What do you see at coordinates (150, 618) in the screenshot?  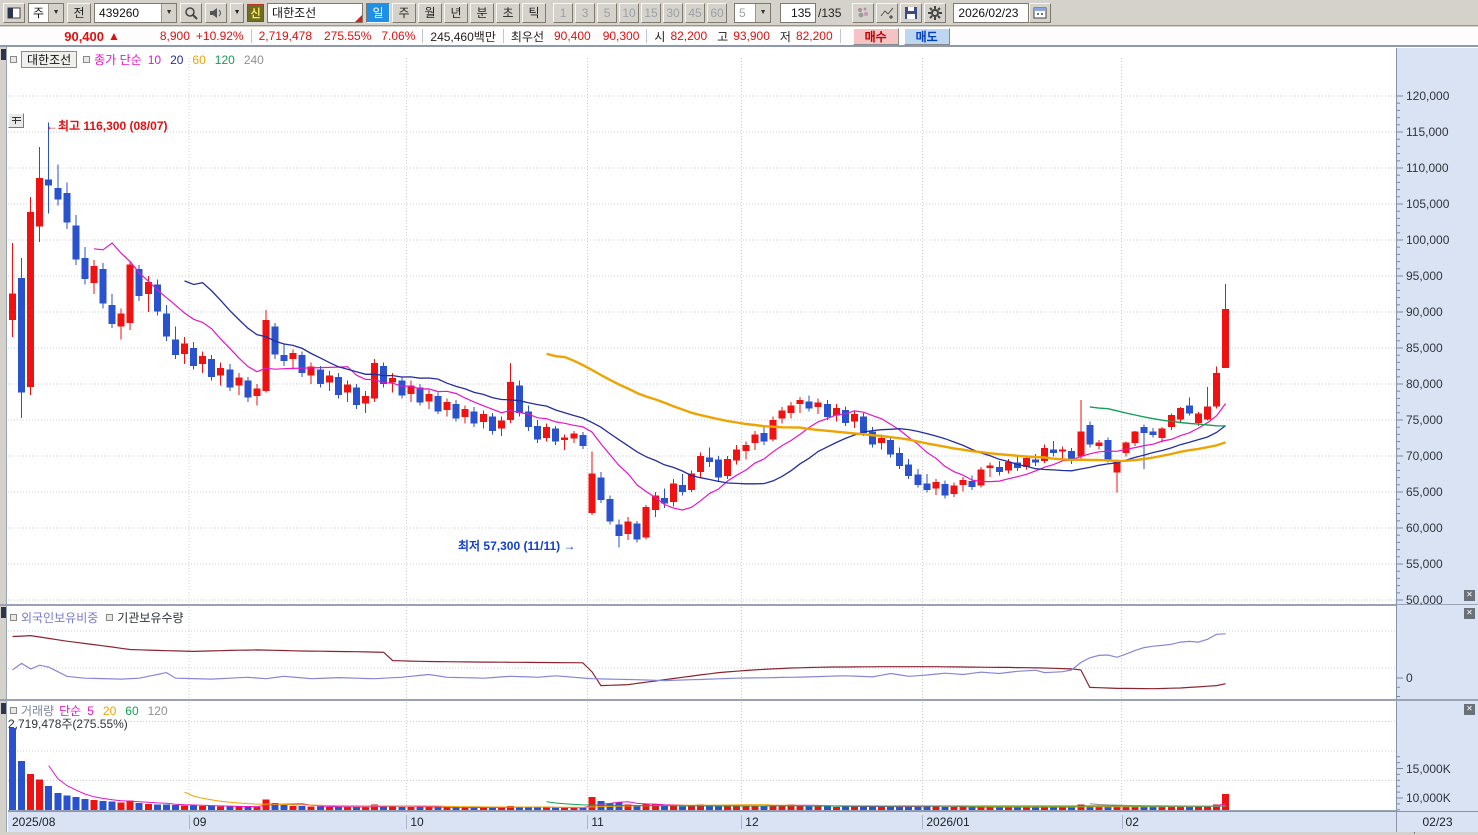 I see `inst-legend-label: 기관보유수량` at bounding box center [150, 618].